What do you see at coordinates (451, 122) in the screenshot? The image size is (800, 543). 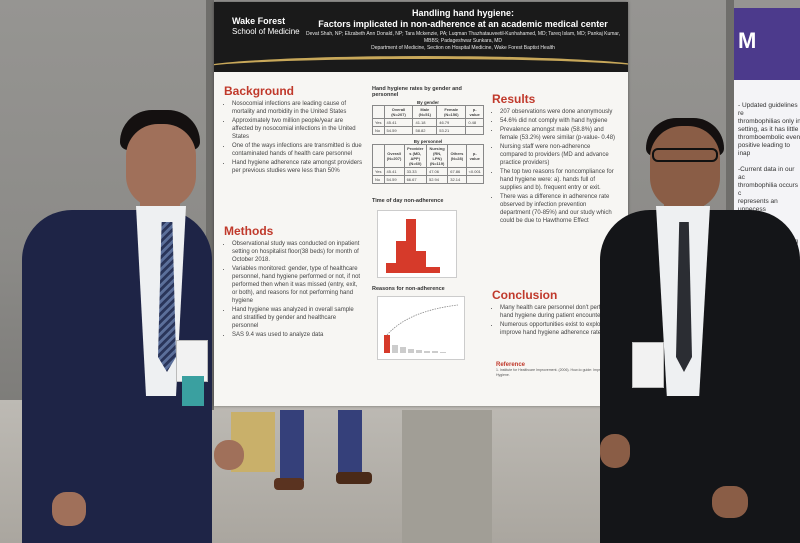 I see `table-cell: 46.79` at bounding box center [451, 122].